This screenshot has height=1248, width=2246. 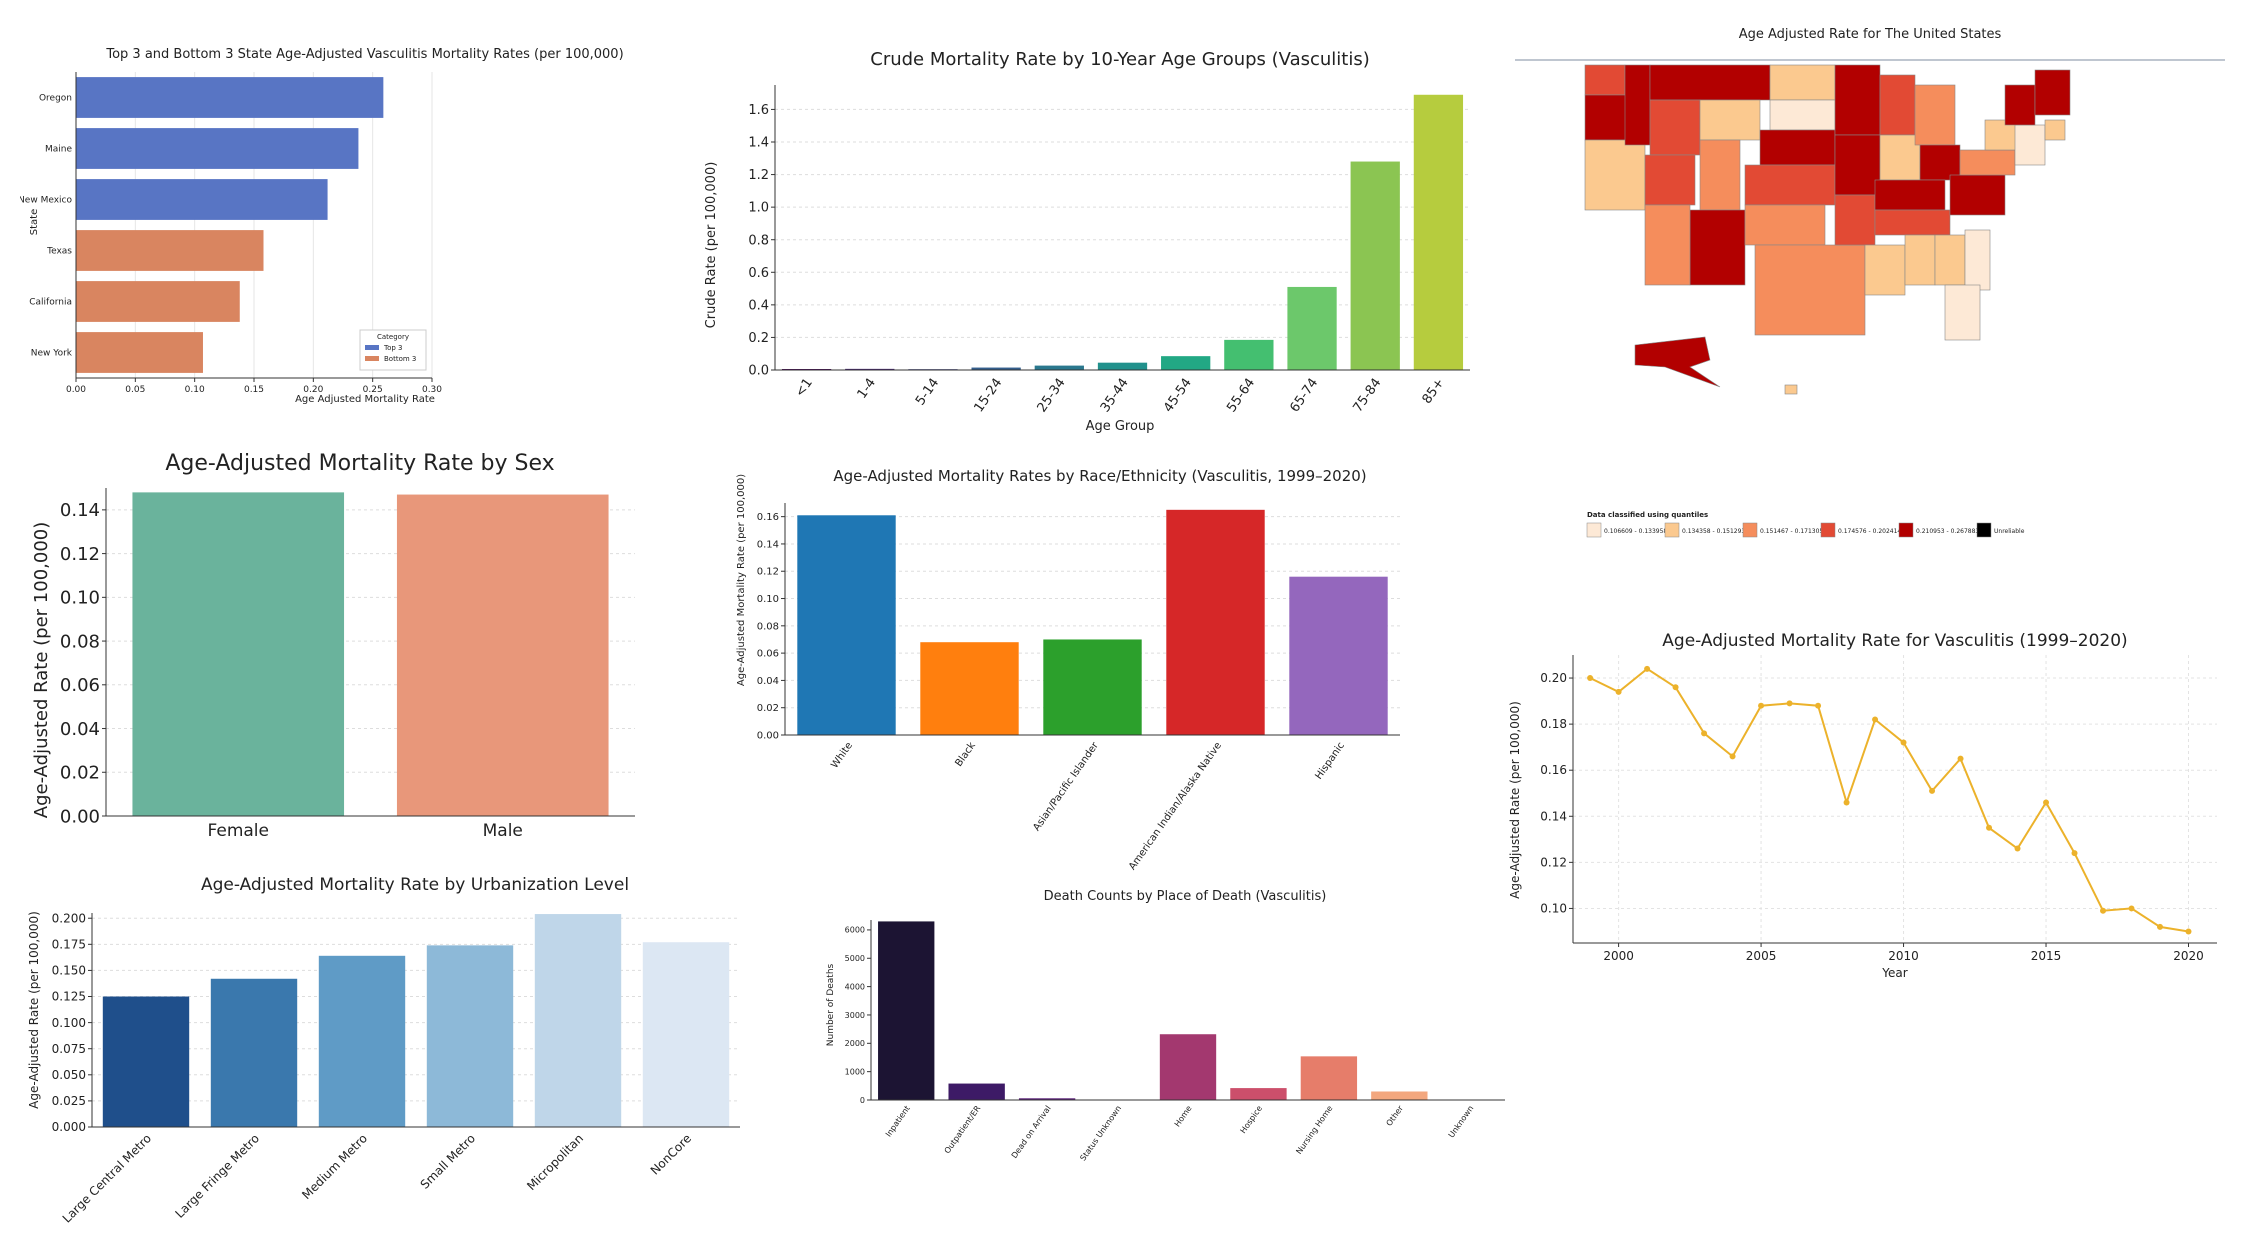 I want to click on legend-label: 0.106609 - 0.133958, so click(x=1635, y=531).